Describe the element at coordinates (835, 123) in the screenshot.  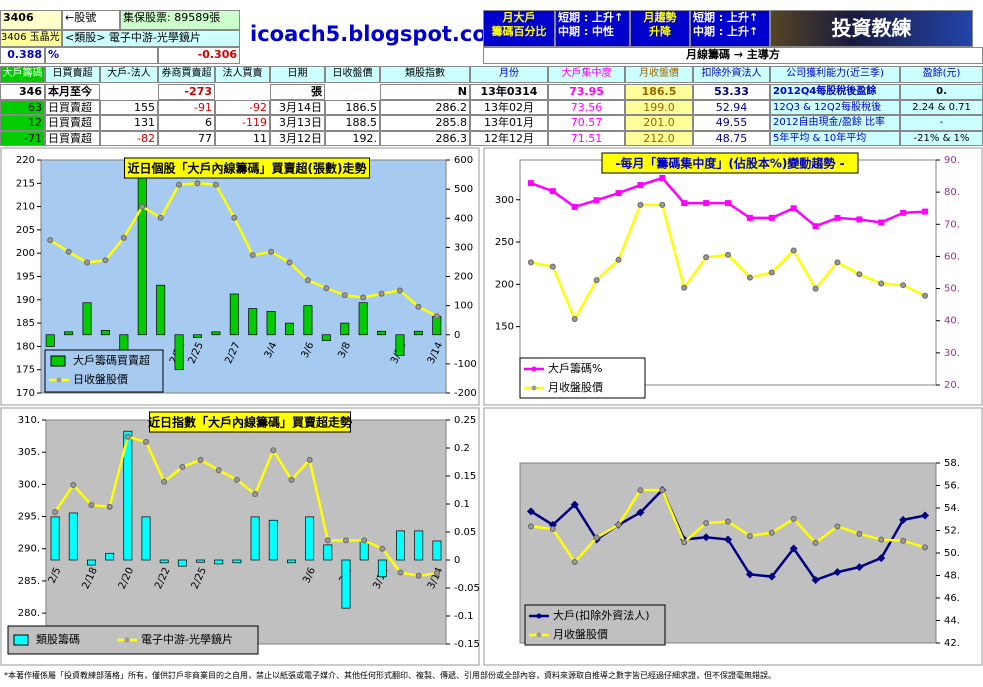
I see `table-cell: 2012自由現金/盈餘 比率` at that location.